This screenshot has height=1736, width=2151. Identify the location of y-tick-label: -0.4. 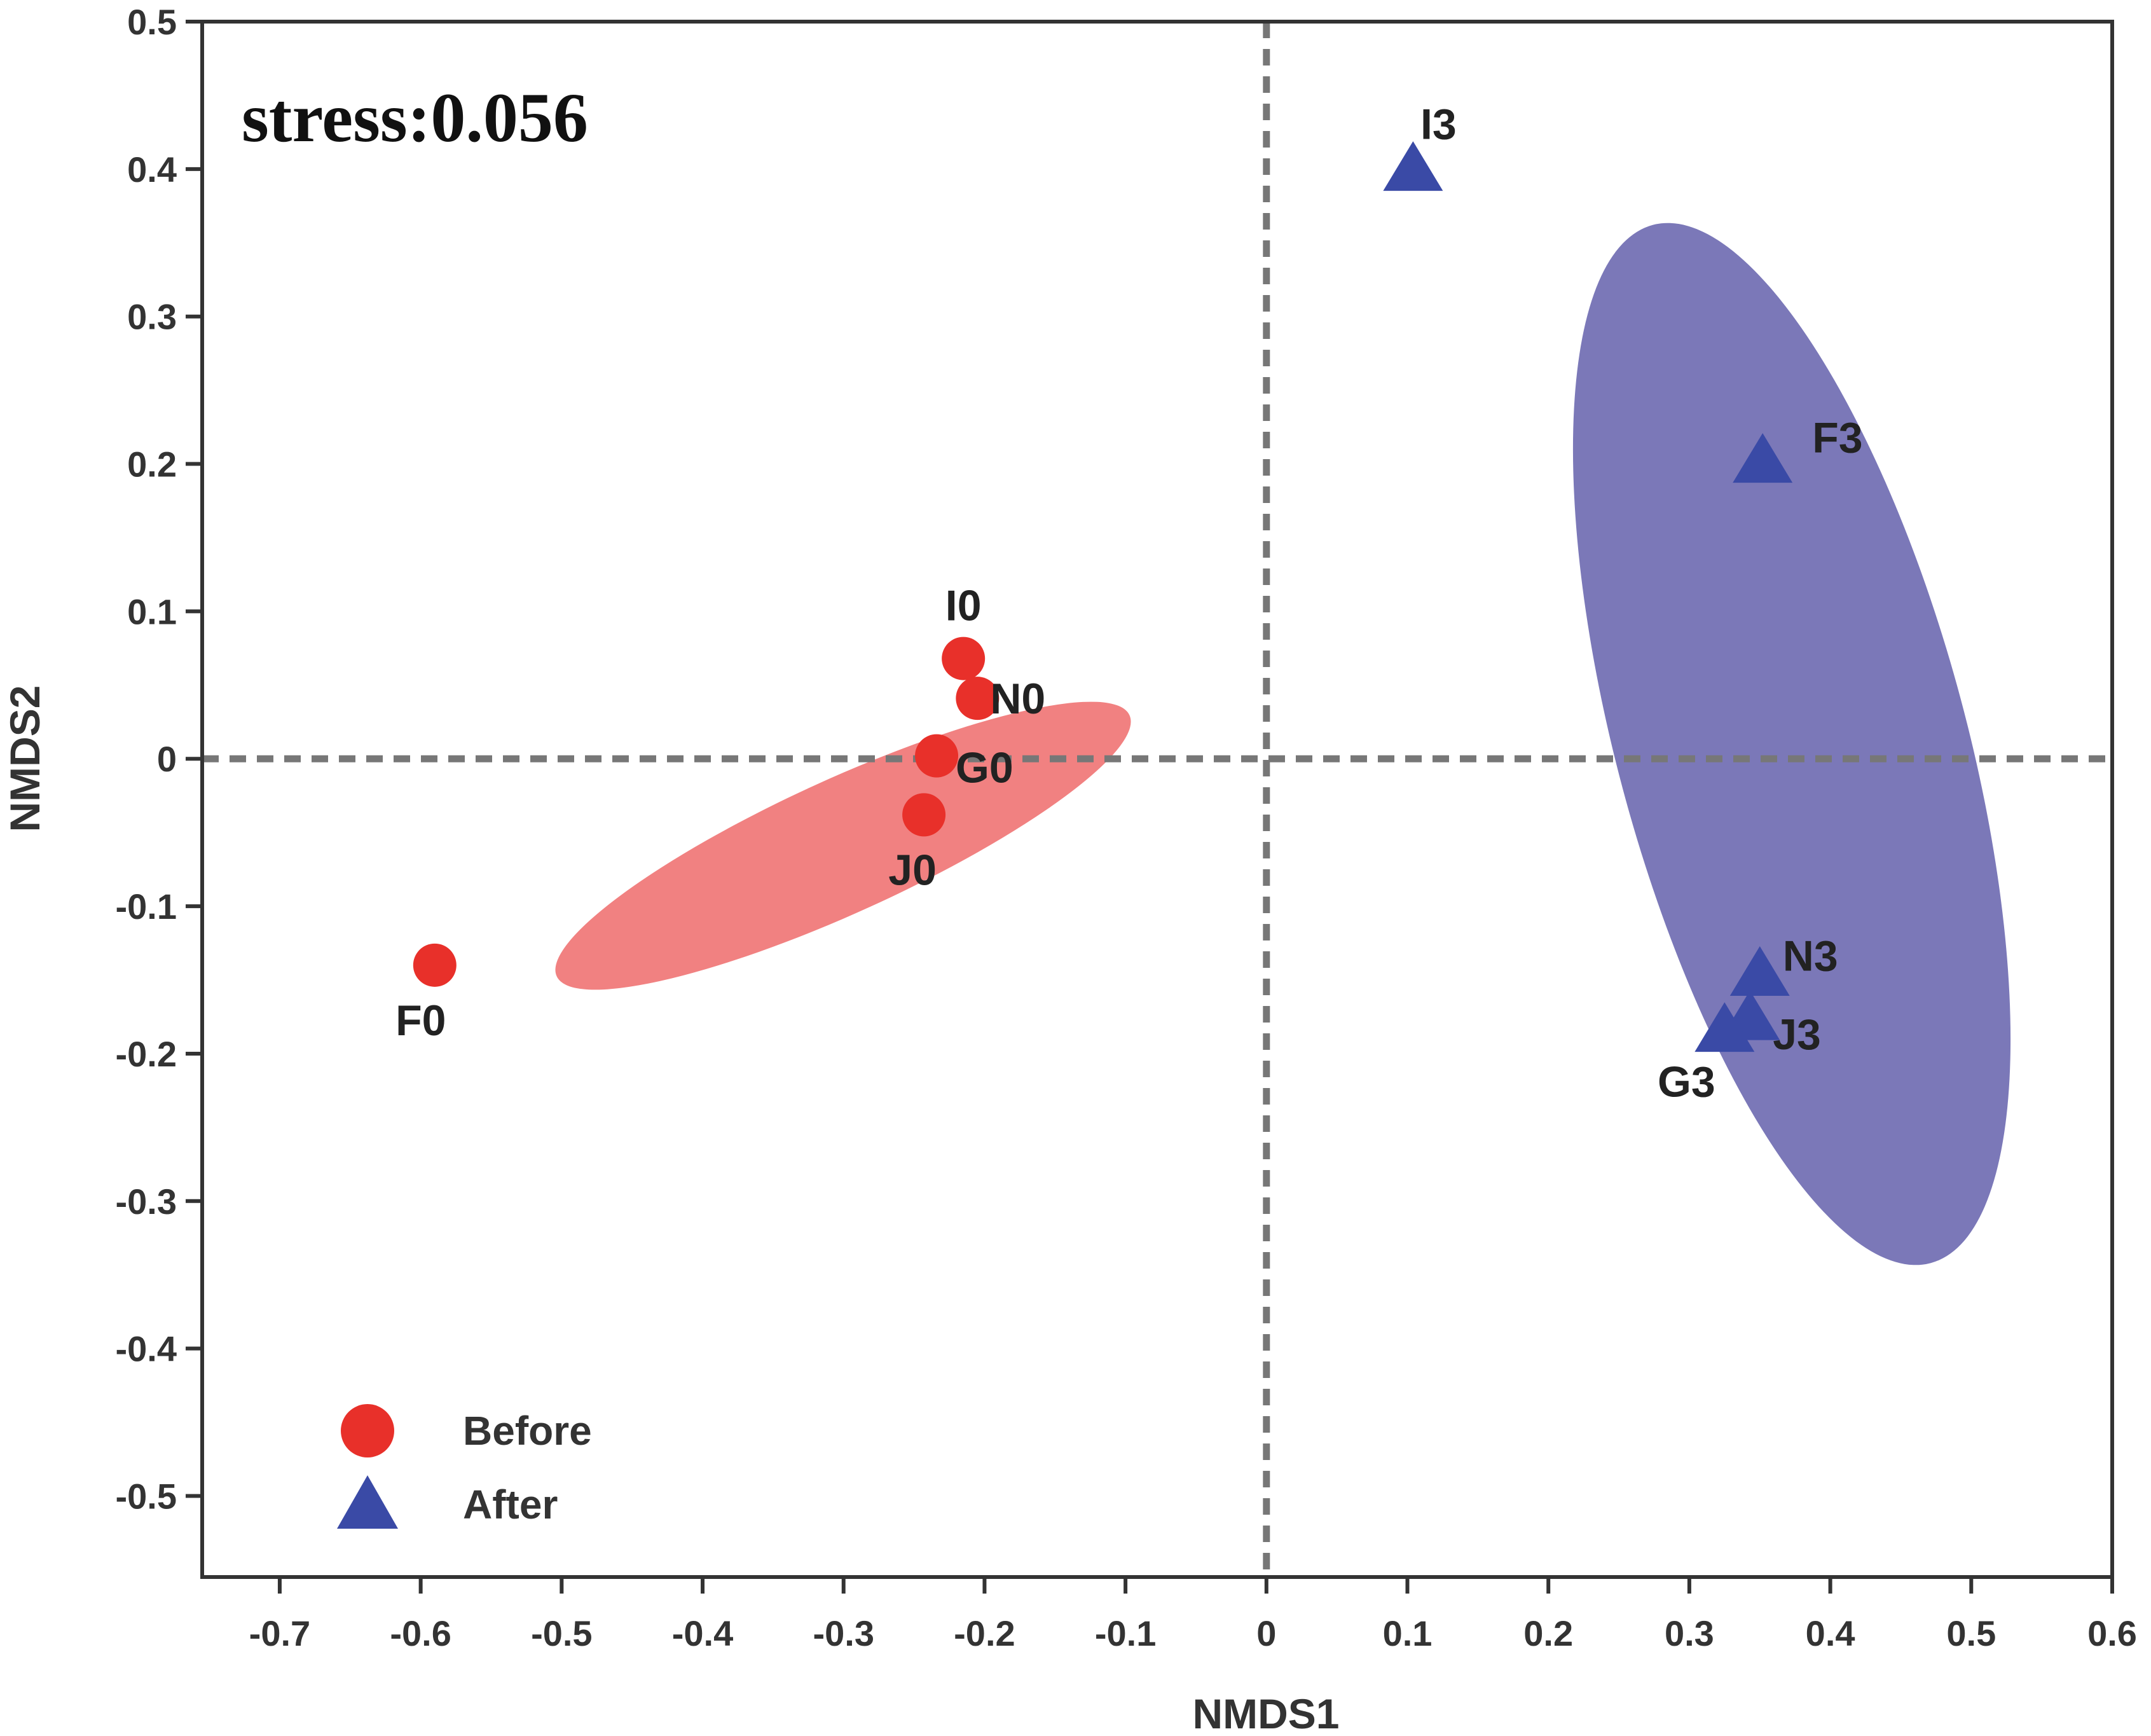
(146, 1349).